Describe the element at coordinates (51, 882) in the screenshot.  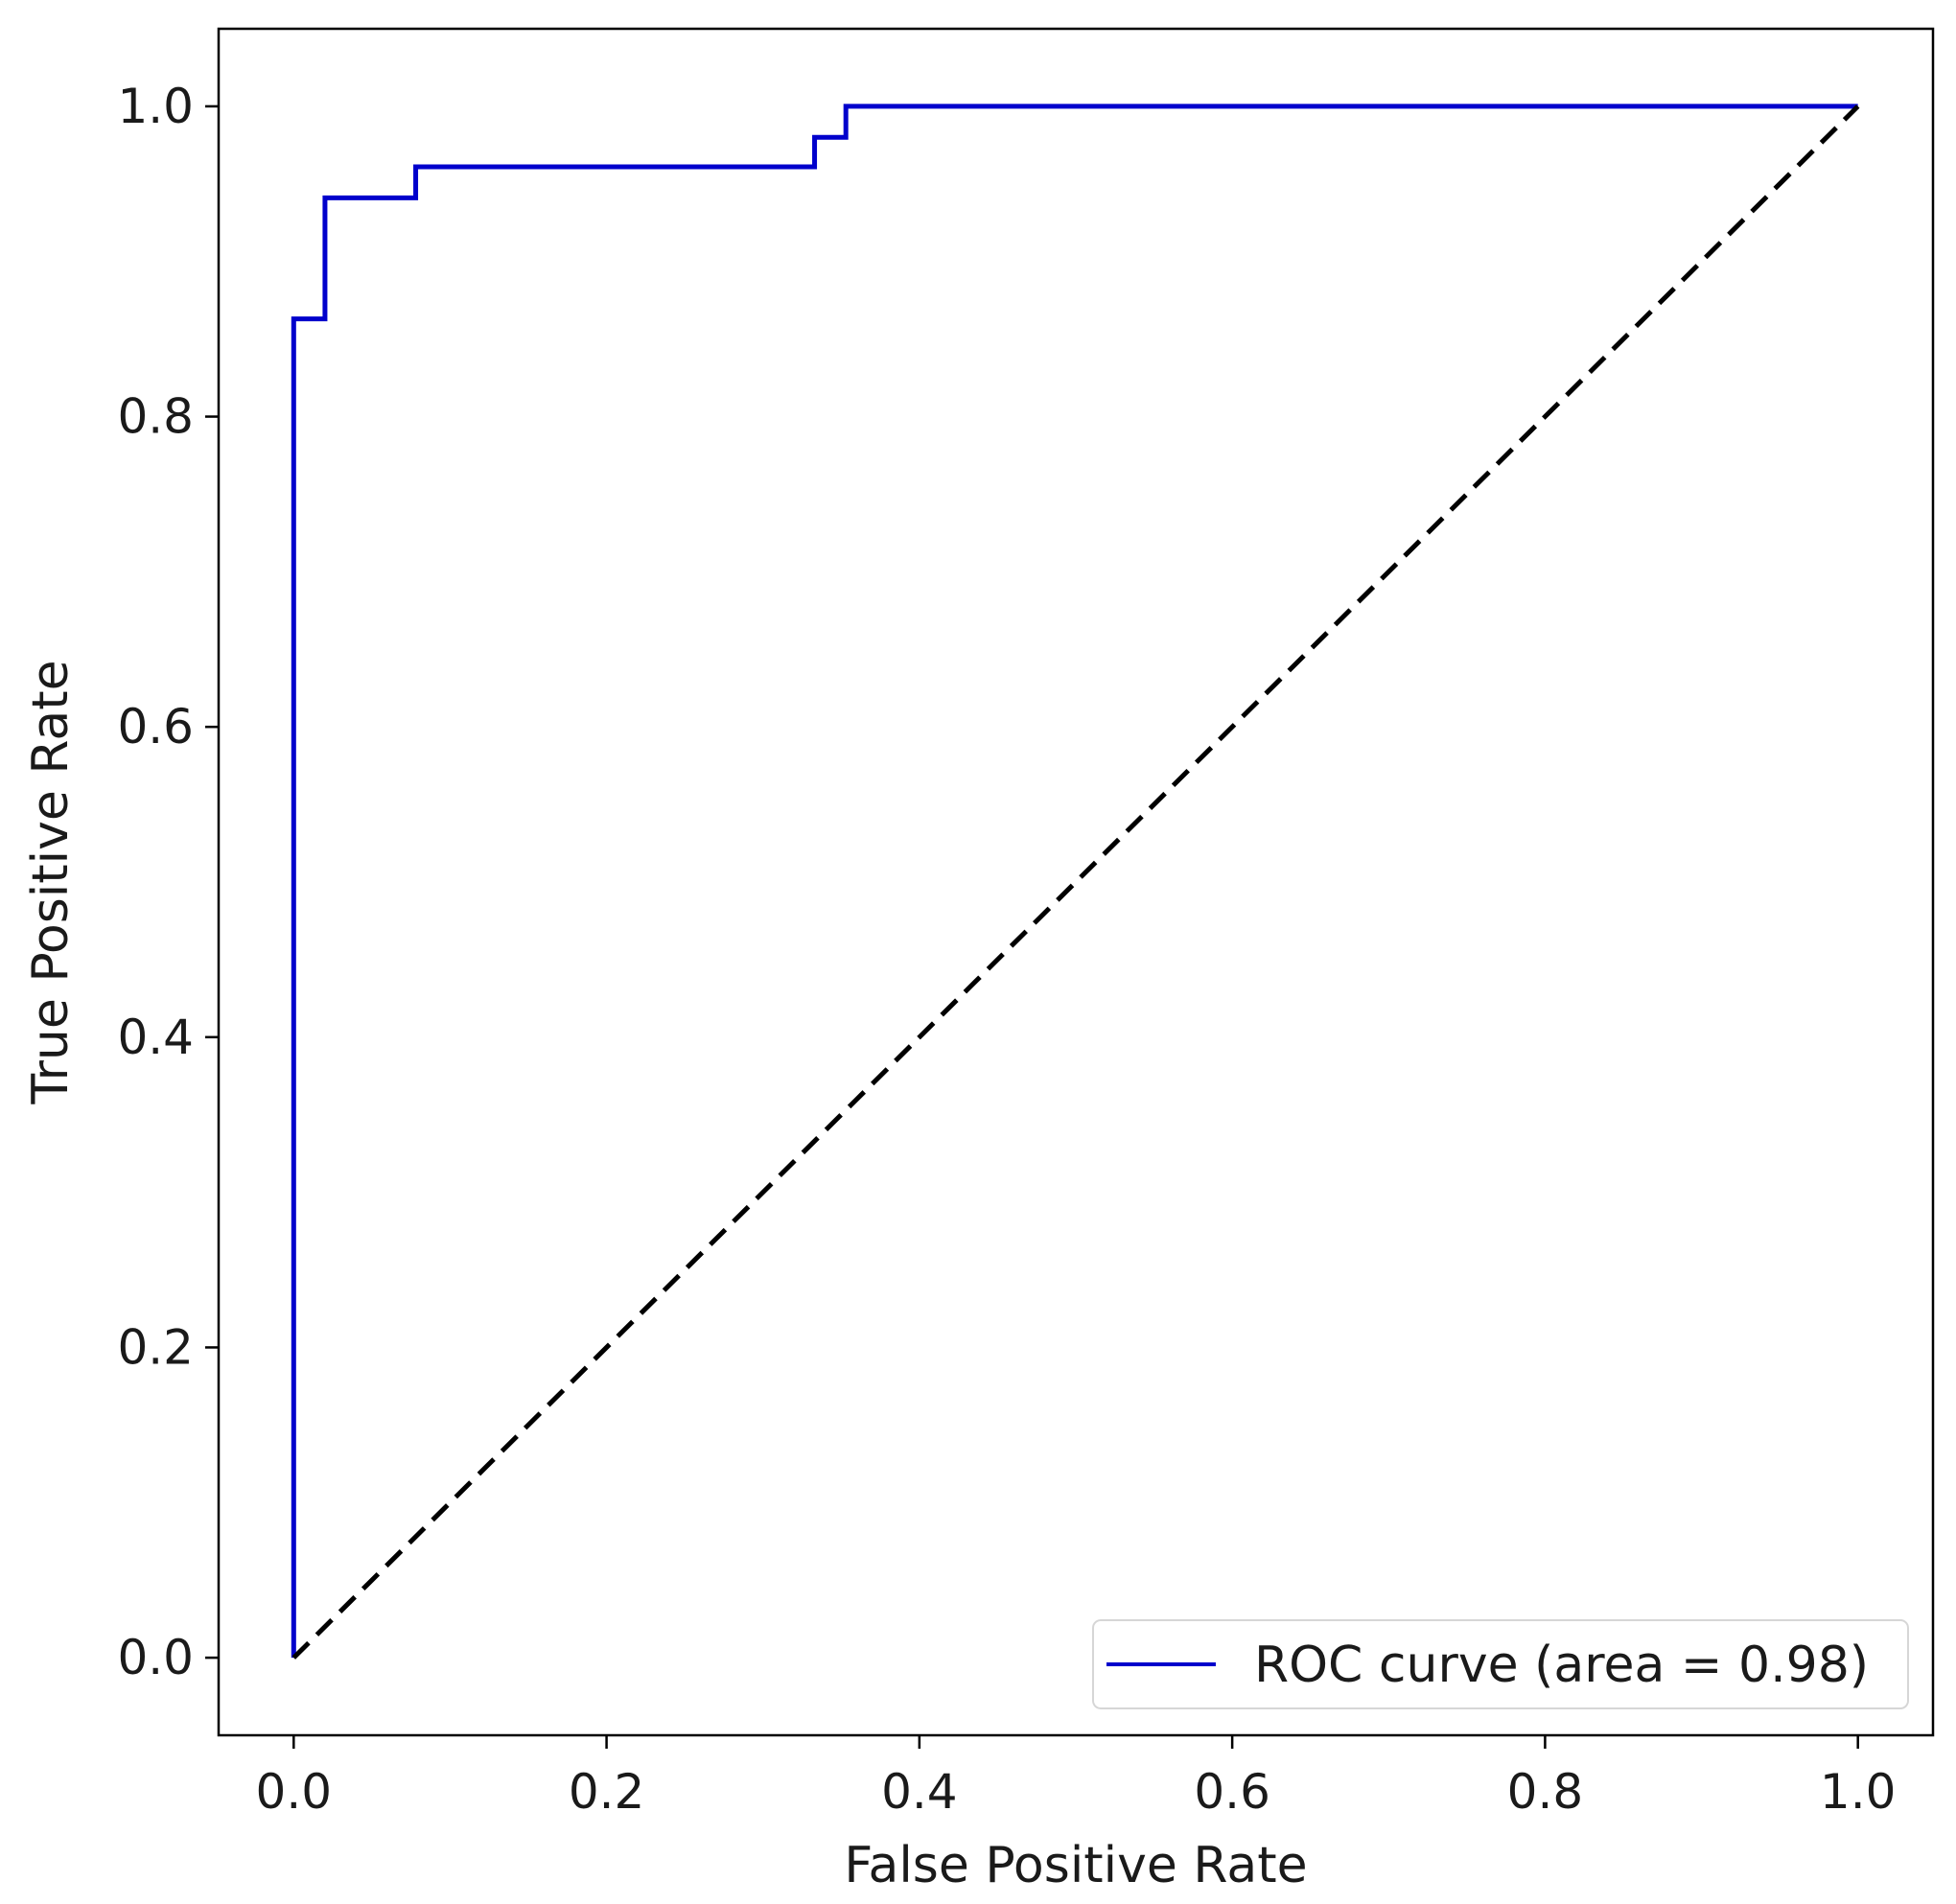
I see `y-axis-title: True Positive Rate` at that location.